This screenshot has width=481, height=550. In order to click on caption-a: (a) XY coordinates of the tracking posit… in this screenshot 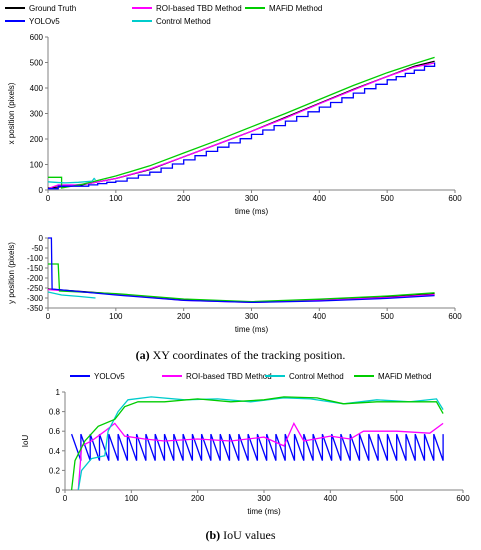, I will do `click(240, 355)`.